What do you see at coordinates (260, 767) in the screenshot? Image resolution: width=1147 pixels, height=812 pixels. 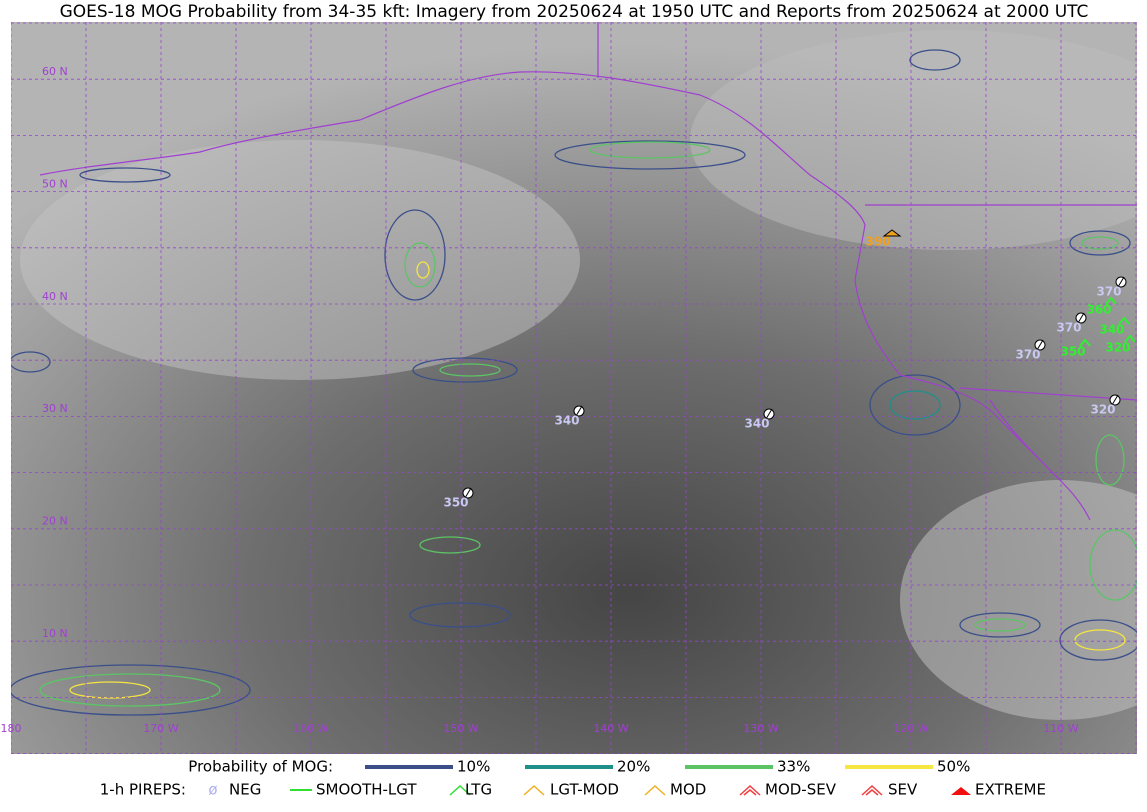 I see `legend-title: Probability of MOG:` at bounding box center [260, 767].